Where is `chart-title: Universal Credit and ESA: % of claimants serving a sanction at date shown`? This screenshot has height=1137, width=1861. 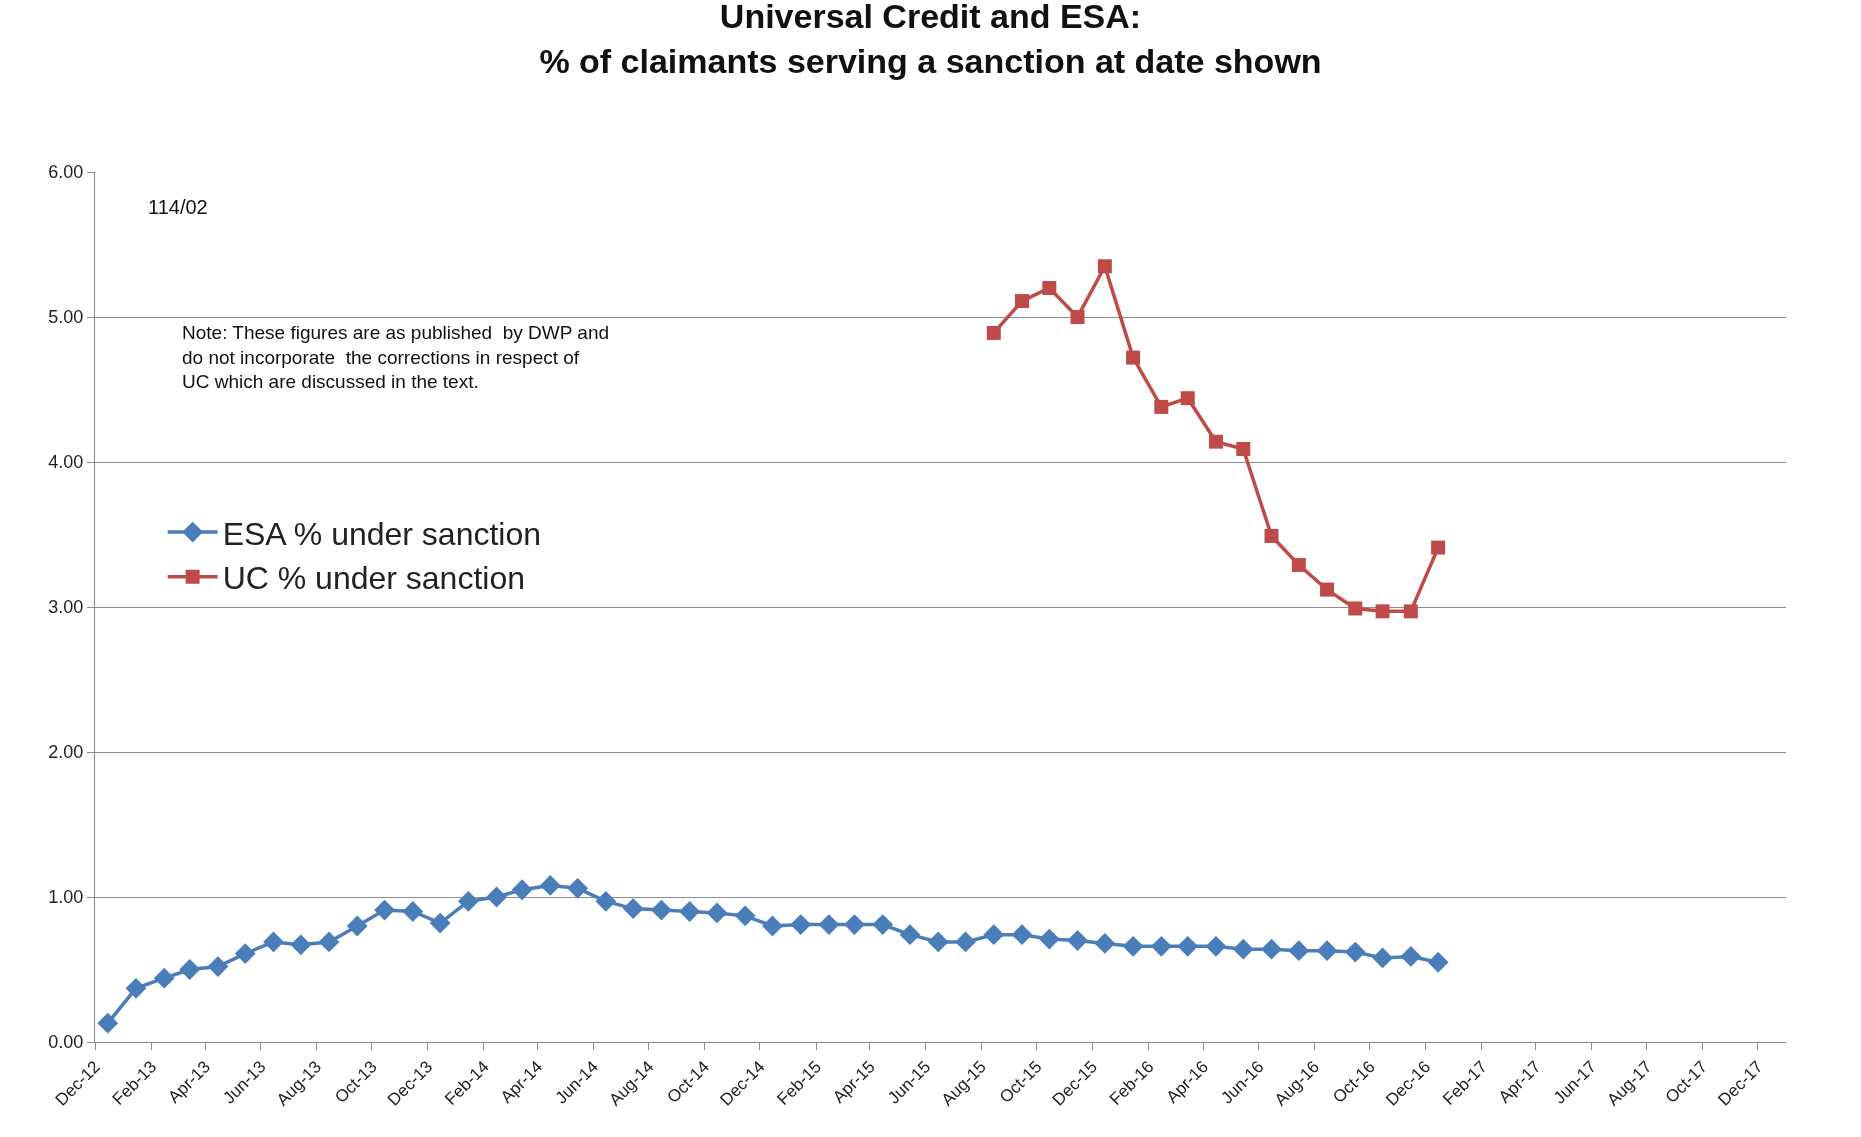 chart-title: Universal Credit and ESA: % of claimants serving a sanction at date shown is located at coordinates (930, 40).